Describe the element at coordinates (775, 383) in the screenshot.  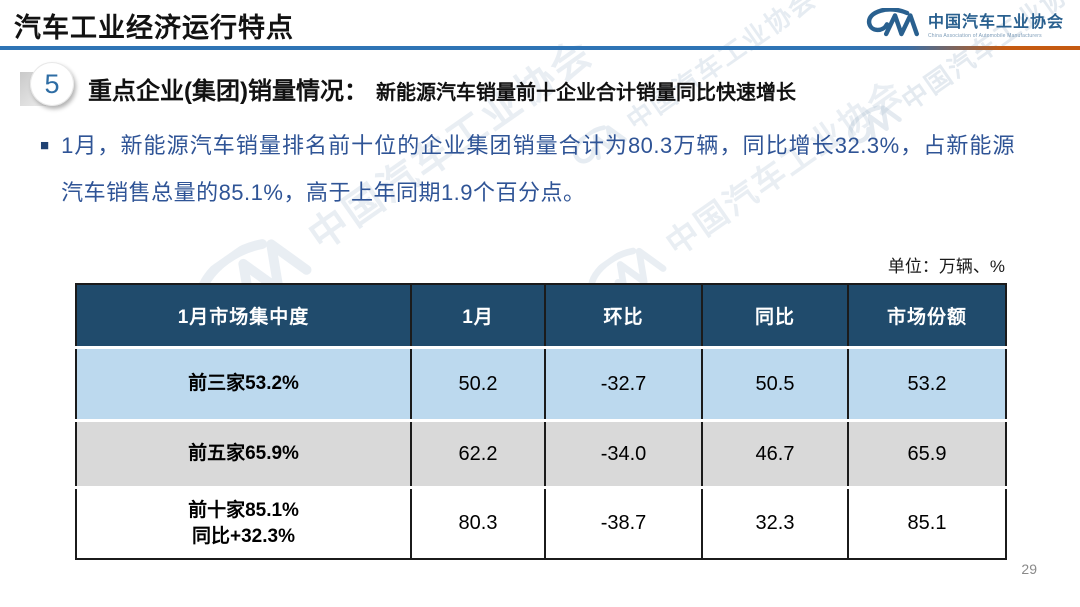
I see `table-cell: 50.5` at that location.